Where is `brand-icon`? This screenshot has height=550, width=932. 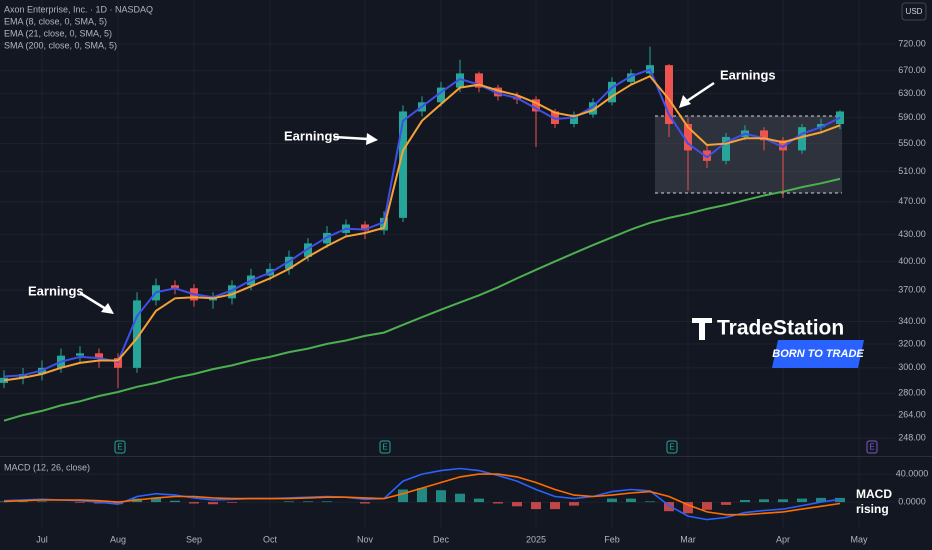 brand-icon is located at coordinates (702, 329).